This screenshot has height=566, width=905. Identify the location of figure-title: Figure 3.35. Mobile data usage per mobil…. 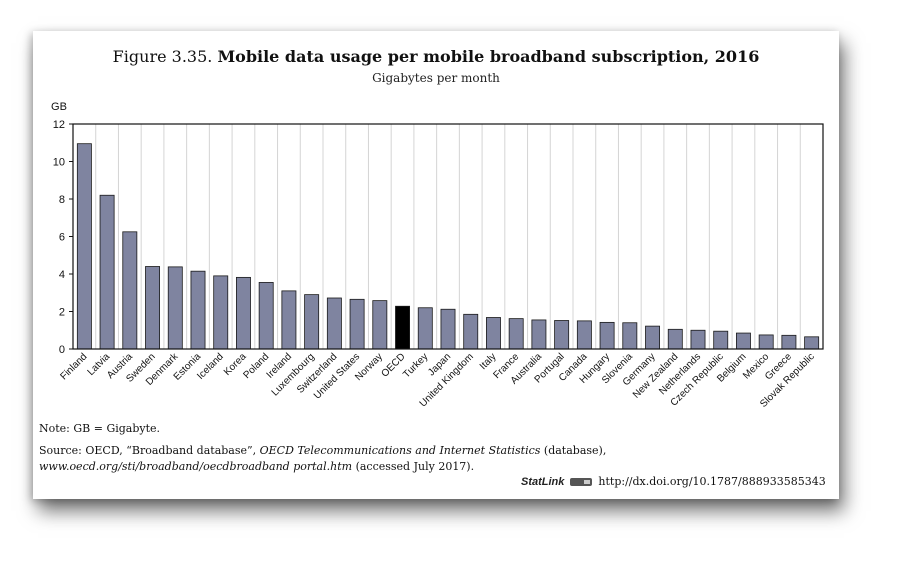
(436, 56).